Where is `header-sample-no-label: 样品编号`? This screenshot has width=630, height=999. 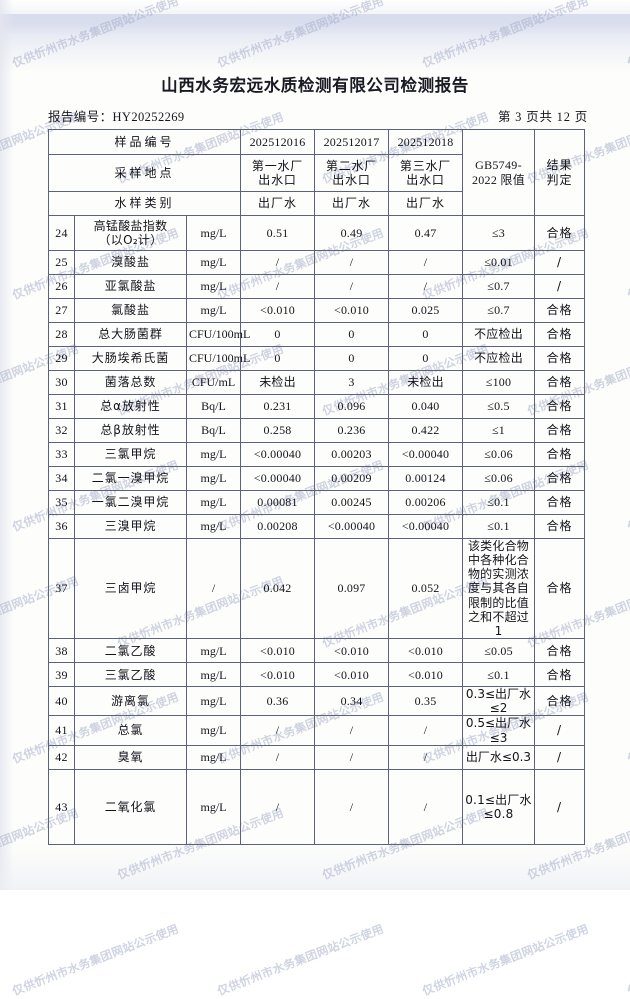
header-sample-no-label: 样品编号 is located at coordinates (144, 142).